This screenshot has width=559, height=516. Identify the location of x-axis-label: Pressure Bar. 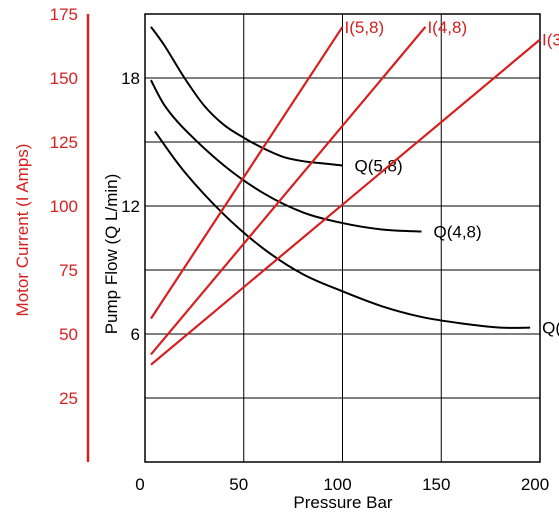
(343, 502).